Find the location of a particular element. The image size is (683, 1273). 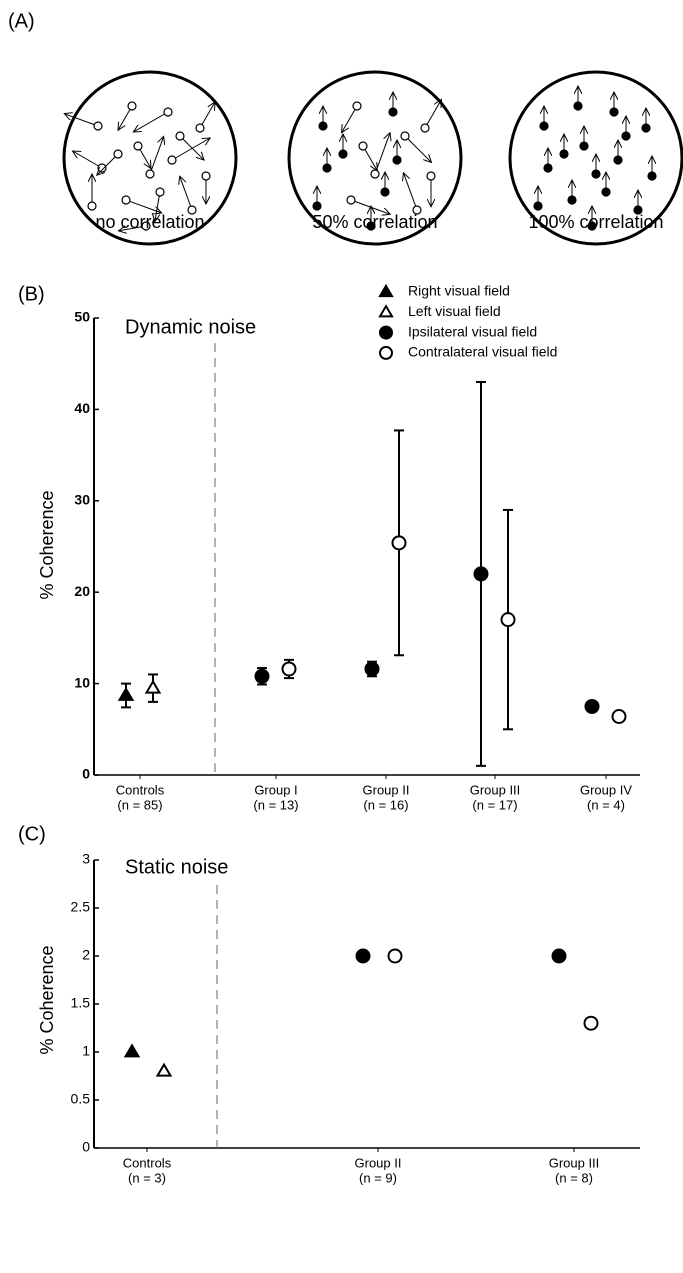

y-tick-label: 40 is located at coordinates (82, 408).